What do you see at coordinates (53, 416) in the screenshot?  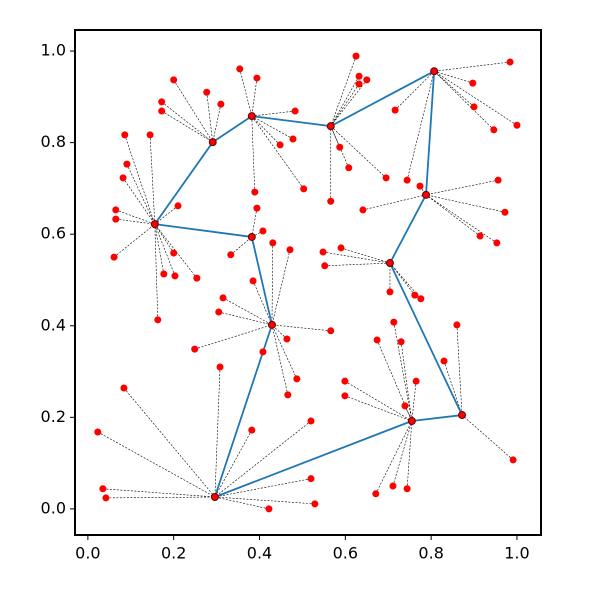 I see `y-tick-label: 0.2` at bounding box center [53, 416].